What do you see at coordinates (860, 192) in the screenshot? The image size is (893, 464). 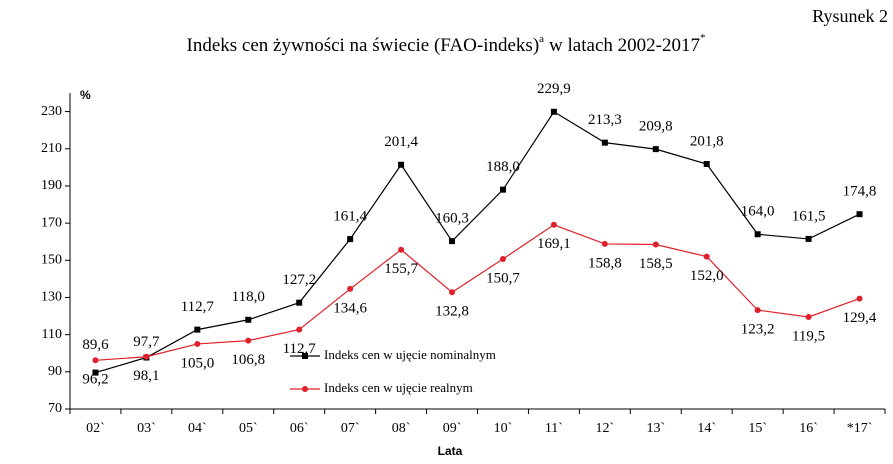 I see `value-label: 174,8` at bounding box center [860, 192].